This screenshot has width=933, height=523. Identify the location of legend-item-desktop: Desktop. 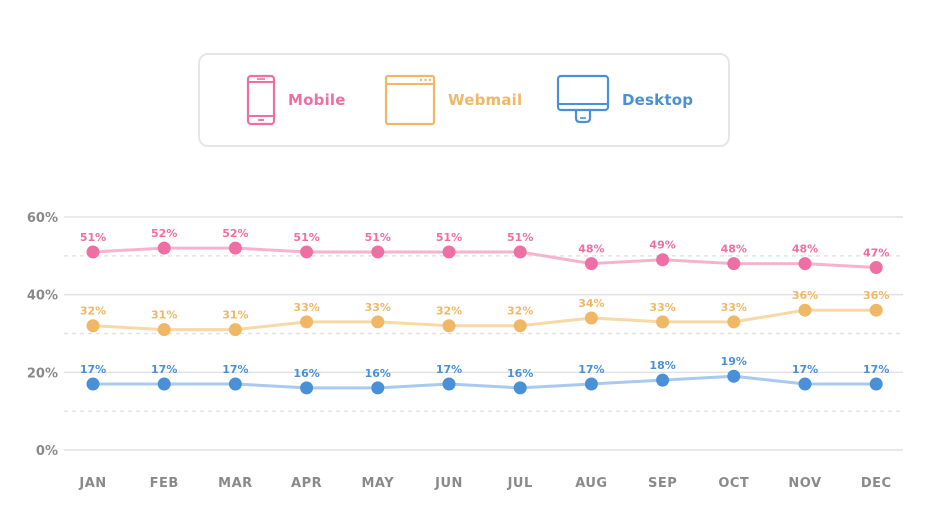
(624, 100).